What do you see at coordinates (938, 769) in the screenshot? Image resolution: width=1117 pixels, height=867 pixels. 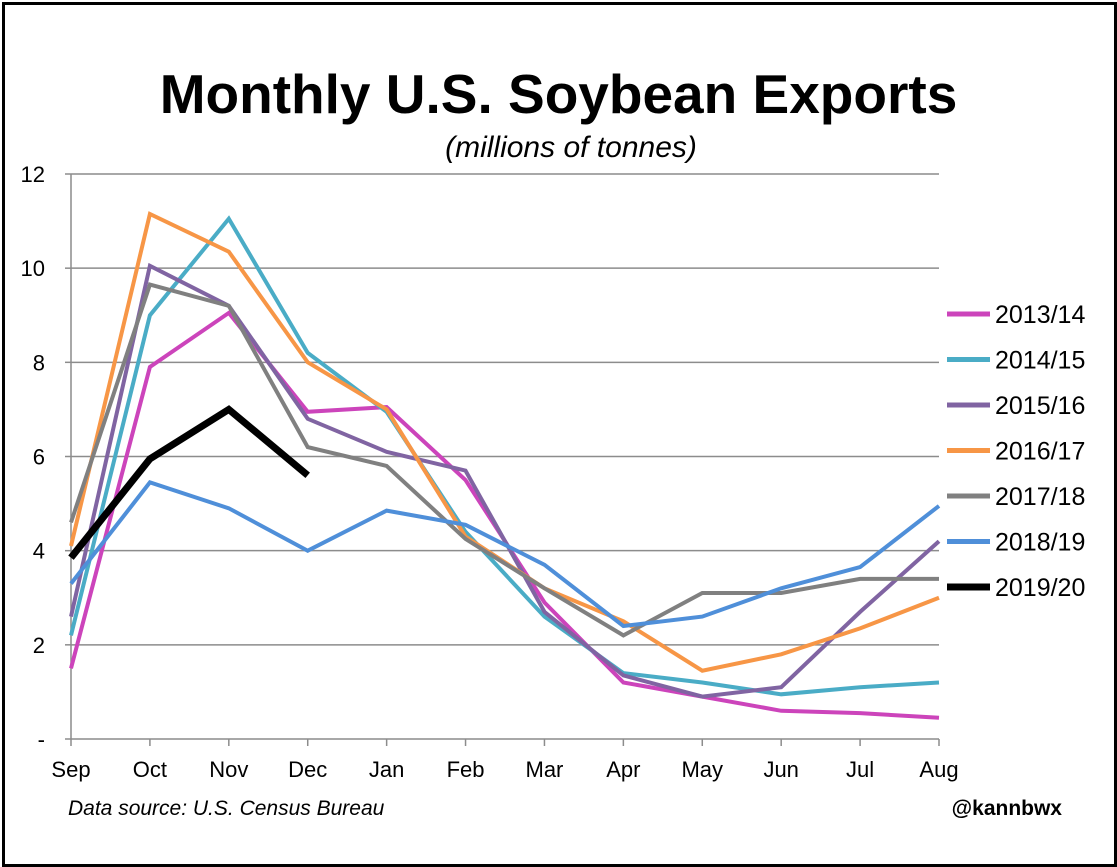 I see `x-tick-label: Aug` at bounding box center [938, 769].